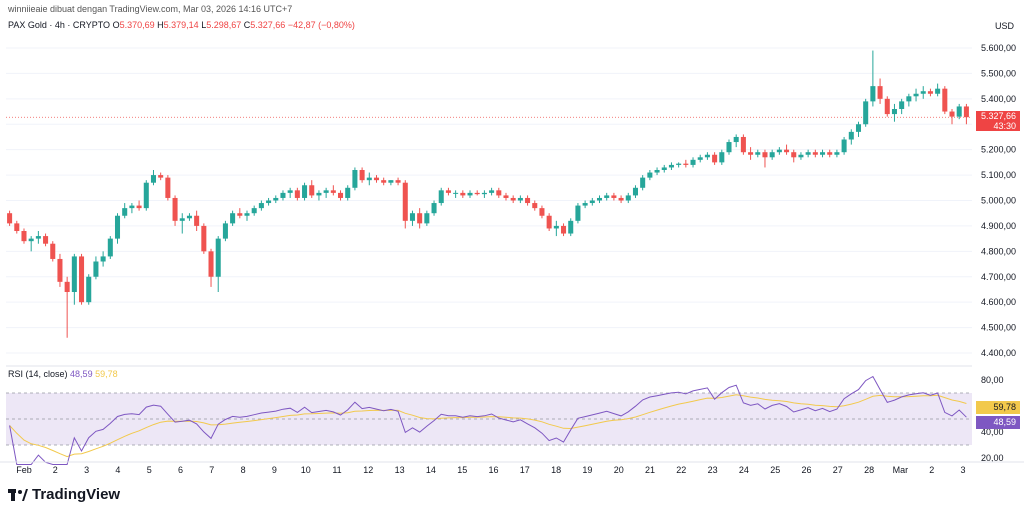  What do you see at coordinates (992, 380) in the screenshot?
I see `rsi-axis-label: 80,00` at bounding box center [992, 380].